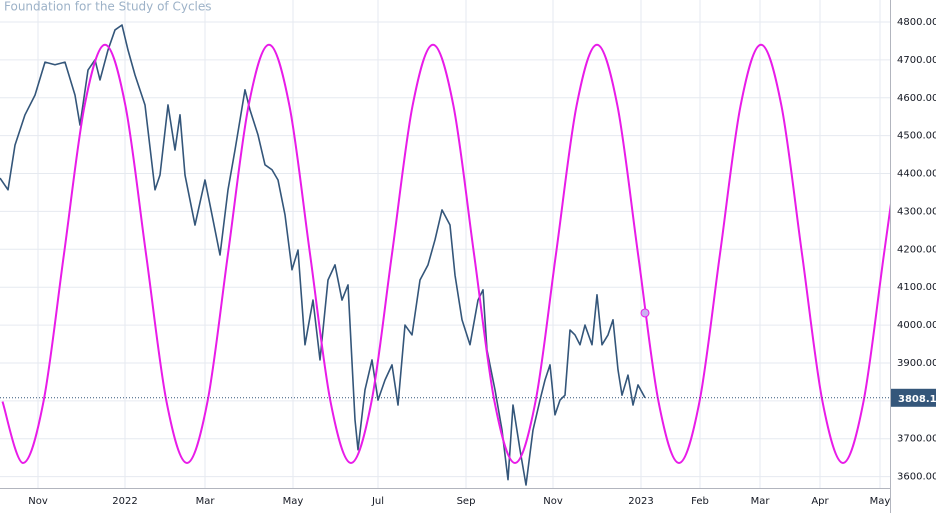 The height and width of the screenshot is (517, 936). I want to click on chart-title: Foundation for the Study of Cycles, so click(108, 7).